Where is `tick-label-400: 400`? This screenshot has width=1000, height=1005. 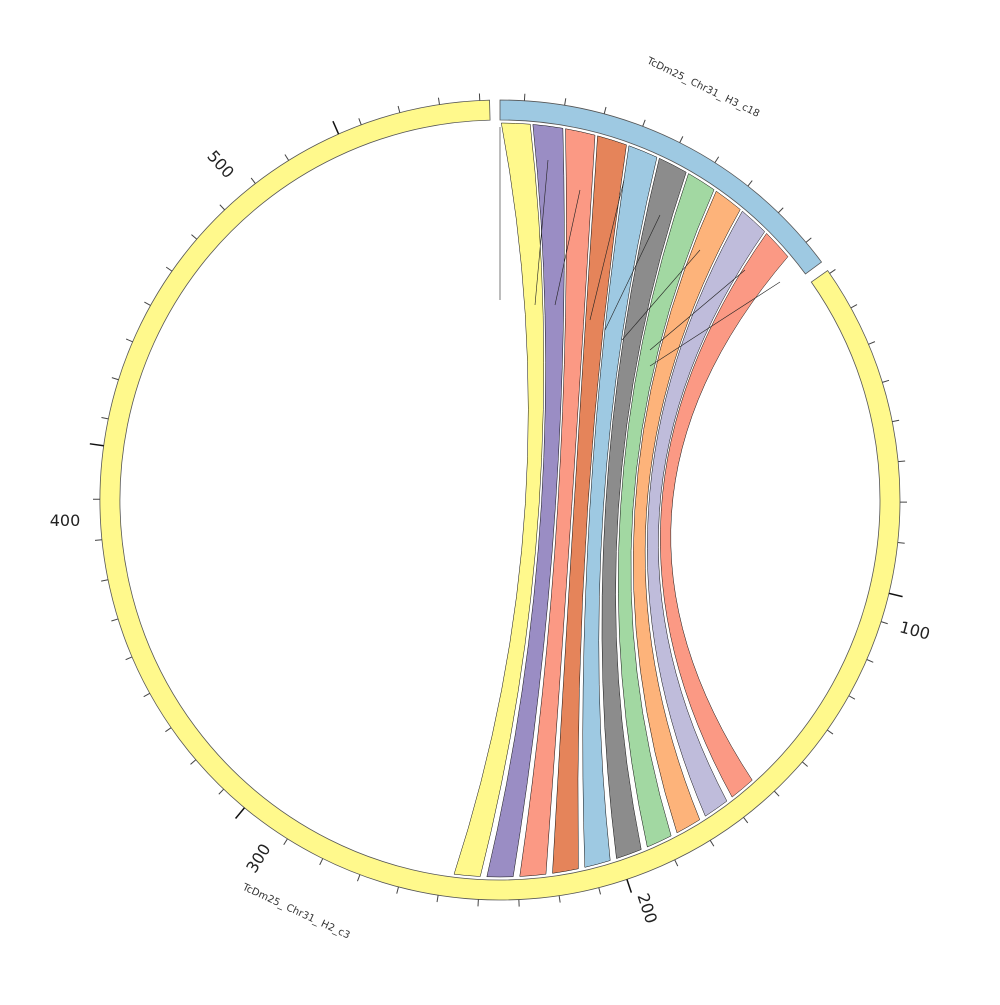 tick-label-400: 400 is located at coordinates (65, 520).